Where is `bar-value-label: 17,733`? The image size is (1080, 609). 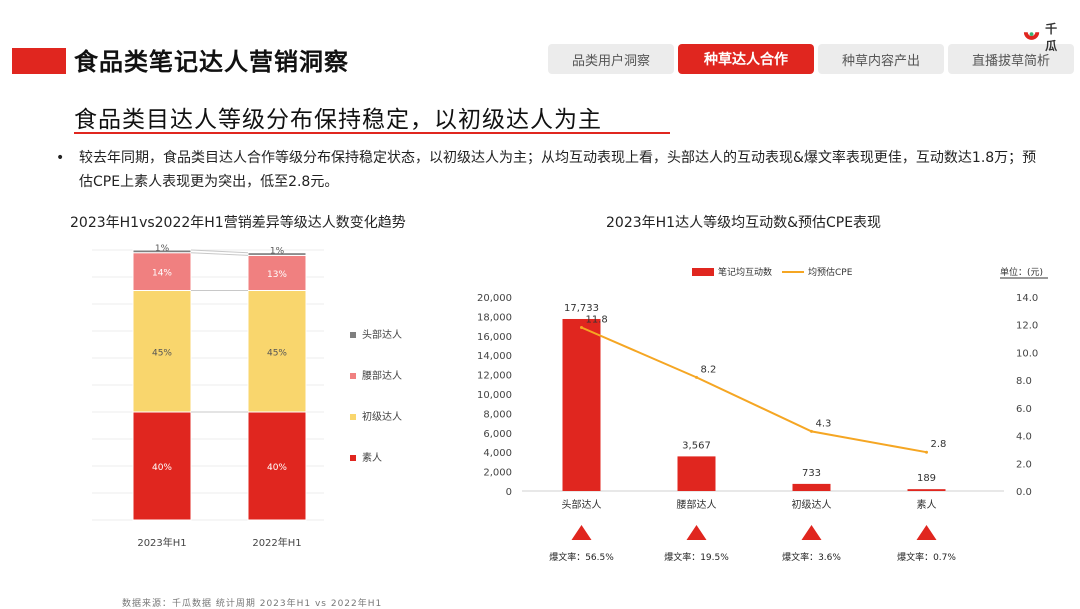
bar-value-label: 17,733 is located at coordinates (581, 308).